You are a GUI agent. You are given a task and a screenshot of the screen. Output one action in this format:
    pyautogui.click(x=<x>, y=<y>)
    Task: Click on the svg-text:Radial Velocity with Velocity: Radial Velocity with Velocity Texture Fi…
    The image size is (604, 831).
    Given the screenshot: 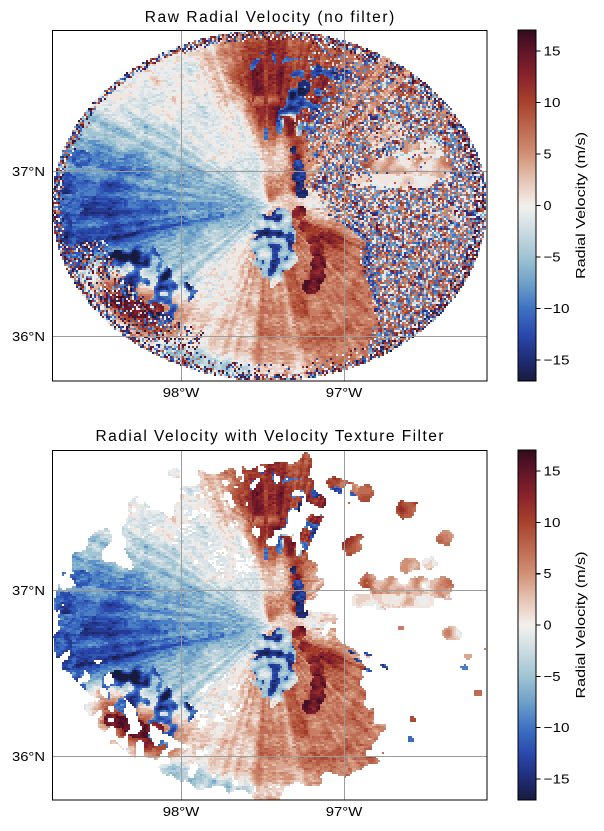 What is the action you would take?
    pyautogui.click(x=270, y=436)
    